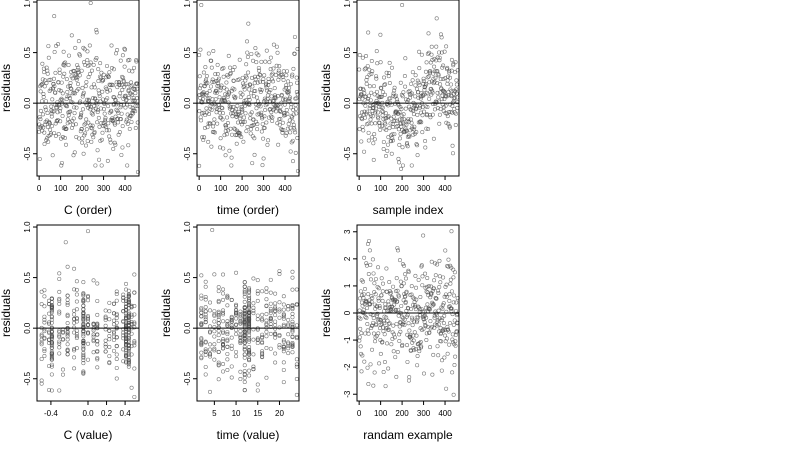  I want to click on x-tick-label: 300, so click(104, 188).